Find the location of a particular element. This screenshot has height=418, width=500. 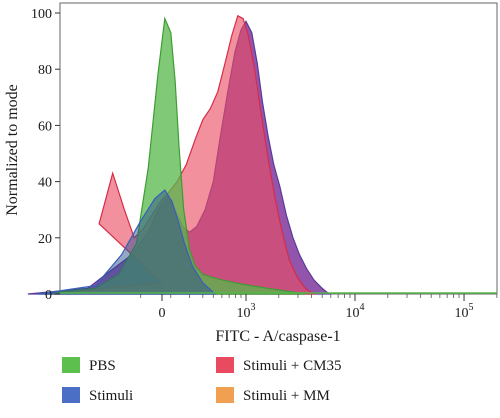

y-tick-label: 20 is located at coordinates (45, 239).